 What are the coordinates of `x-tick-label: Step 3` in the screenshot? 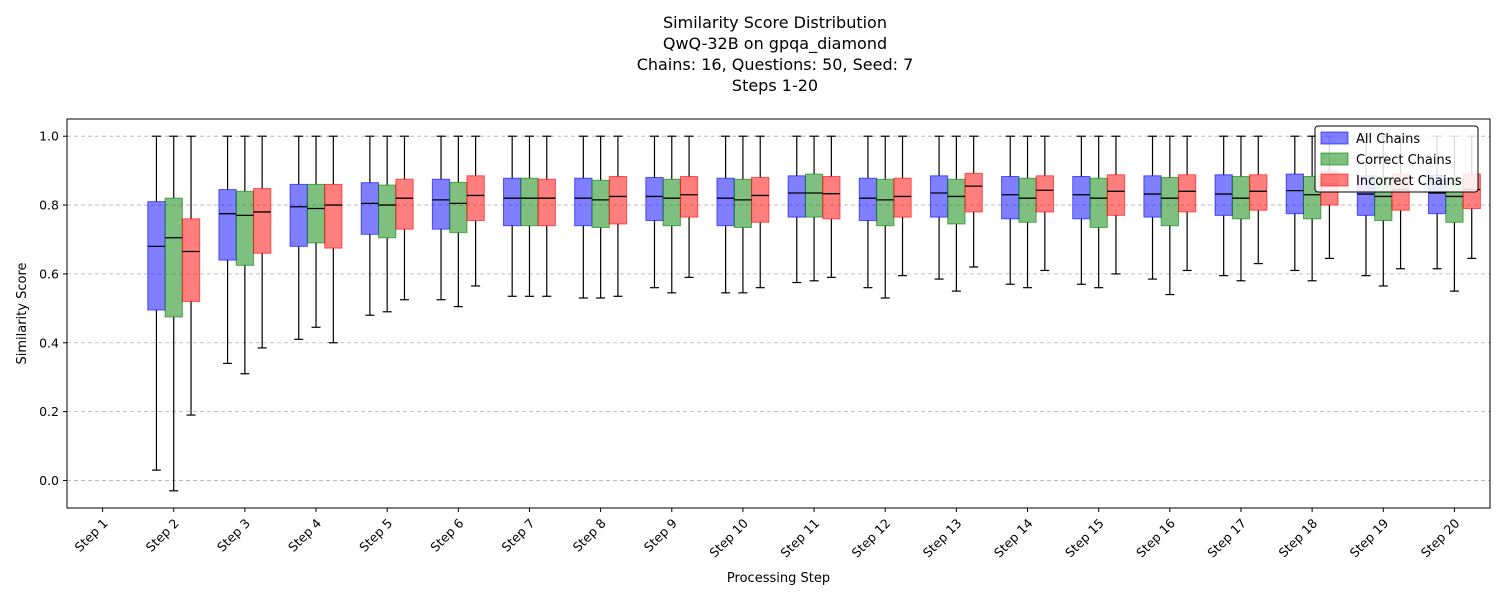 It's located at (233, 535).